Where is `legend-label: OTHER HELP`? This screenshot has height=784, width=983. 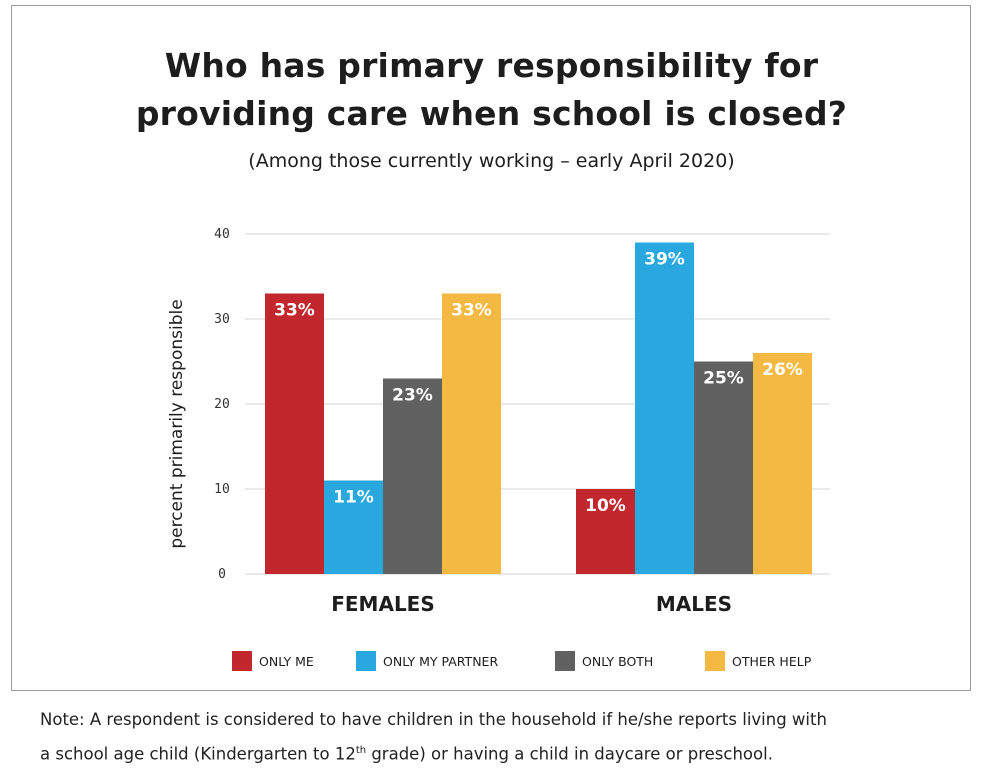 legend-label: OTHER HELP is located at coordinates (772, 661).